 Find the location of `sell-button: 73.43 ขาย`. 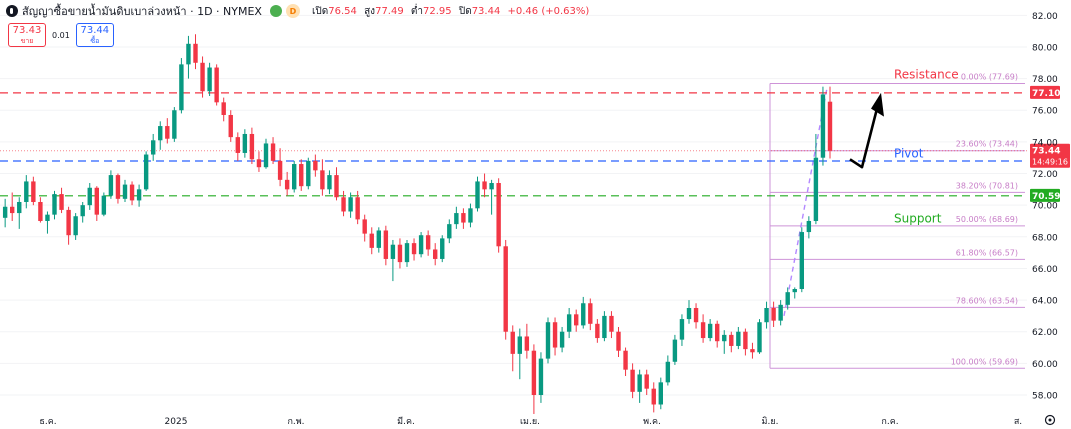

sell-button: 73.43 ขาย is located at coordinates (27, 35).